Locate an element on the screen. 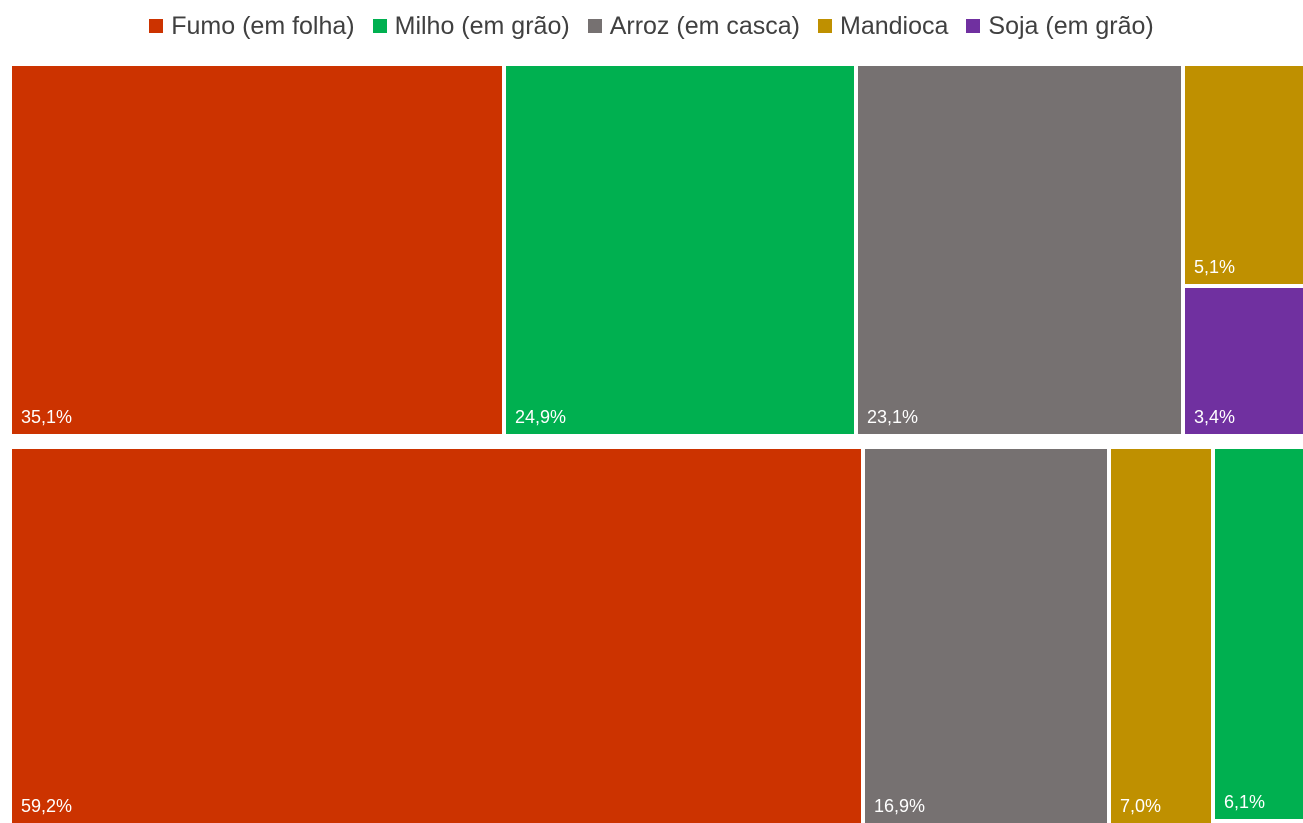 This screenshot has height=823, width=1303. tile-value-label: 7,0% is located at coordinates (1141, 806).